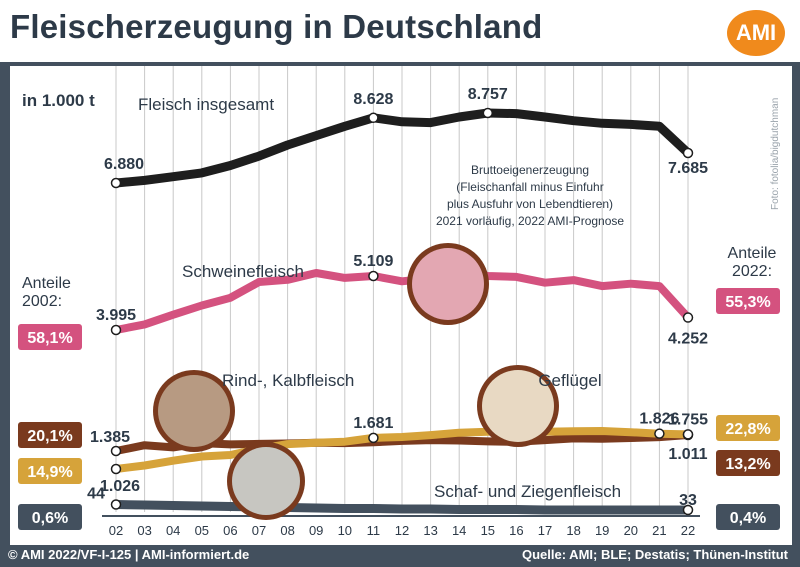 This screenshot has width=800, height=567. Describe the element at coordinates (46, 283) in the screenshot. I see `shares-2002-heading: Anteile` at that location.